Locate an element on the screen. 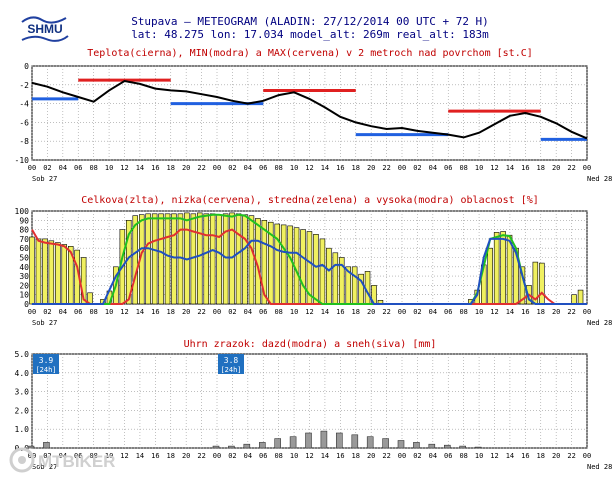  cloudiness-hour-label: 18 is located at coordinates (356, 312).